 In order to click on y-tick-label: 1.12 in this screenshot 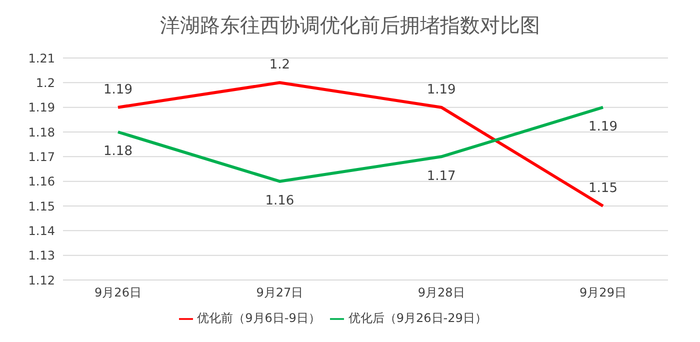, I will do `click(41, 280)`.